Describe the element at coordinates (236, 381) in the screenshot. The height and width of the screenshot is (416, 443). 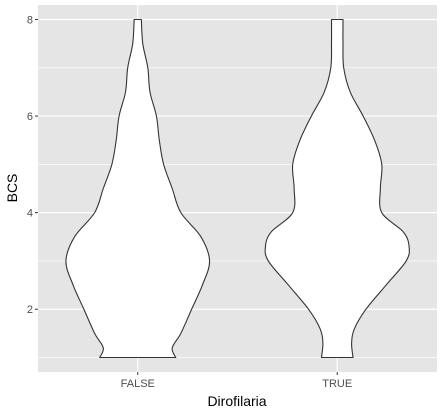
I see `x-axis: FALSE TRUE` at that location.